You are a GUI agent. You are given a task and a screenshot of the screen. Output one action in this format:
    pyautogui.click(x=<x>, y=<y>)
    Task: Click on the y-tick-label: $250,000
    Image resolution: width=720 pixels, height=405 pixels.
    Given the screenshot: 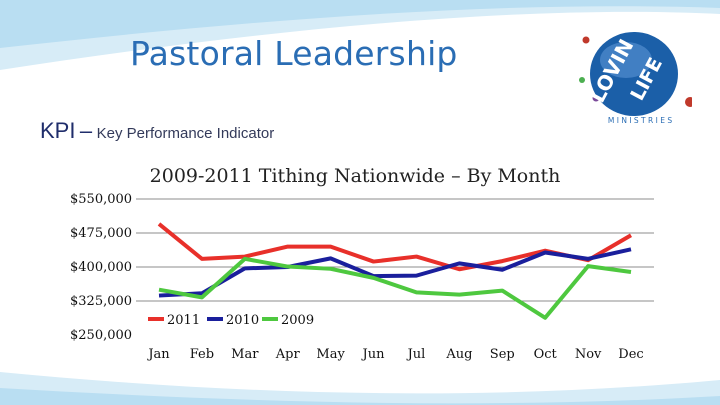 What is the action you would take?
    pyautogui.click(x=101, y=335)
    